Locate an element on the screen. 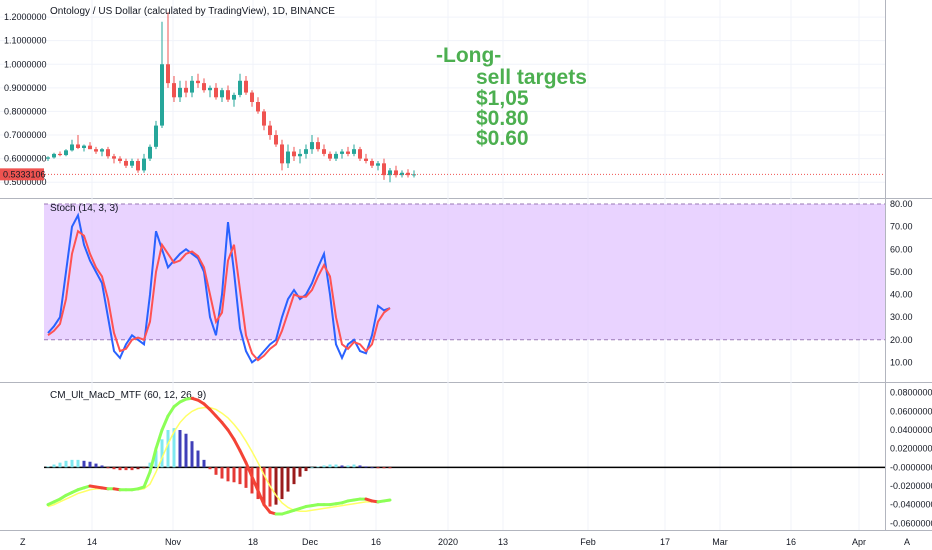 This screenshot has height=550, width=932. left-badge: Z is located at coordinates (23, 542).